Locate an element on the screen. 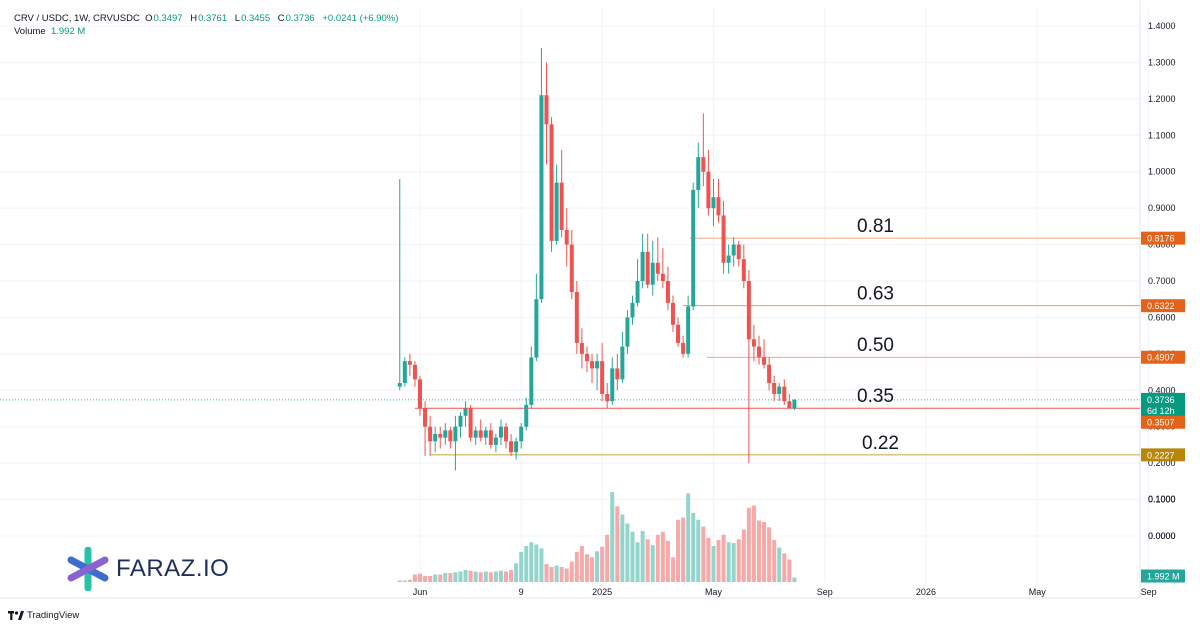 Image resolution: width=1200 pixels, height=630 pixels. tradingview-logo: TradingView is located at coordinates (43, 615).